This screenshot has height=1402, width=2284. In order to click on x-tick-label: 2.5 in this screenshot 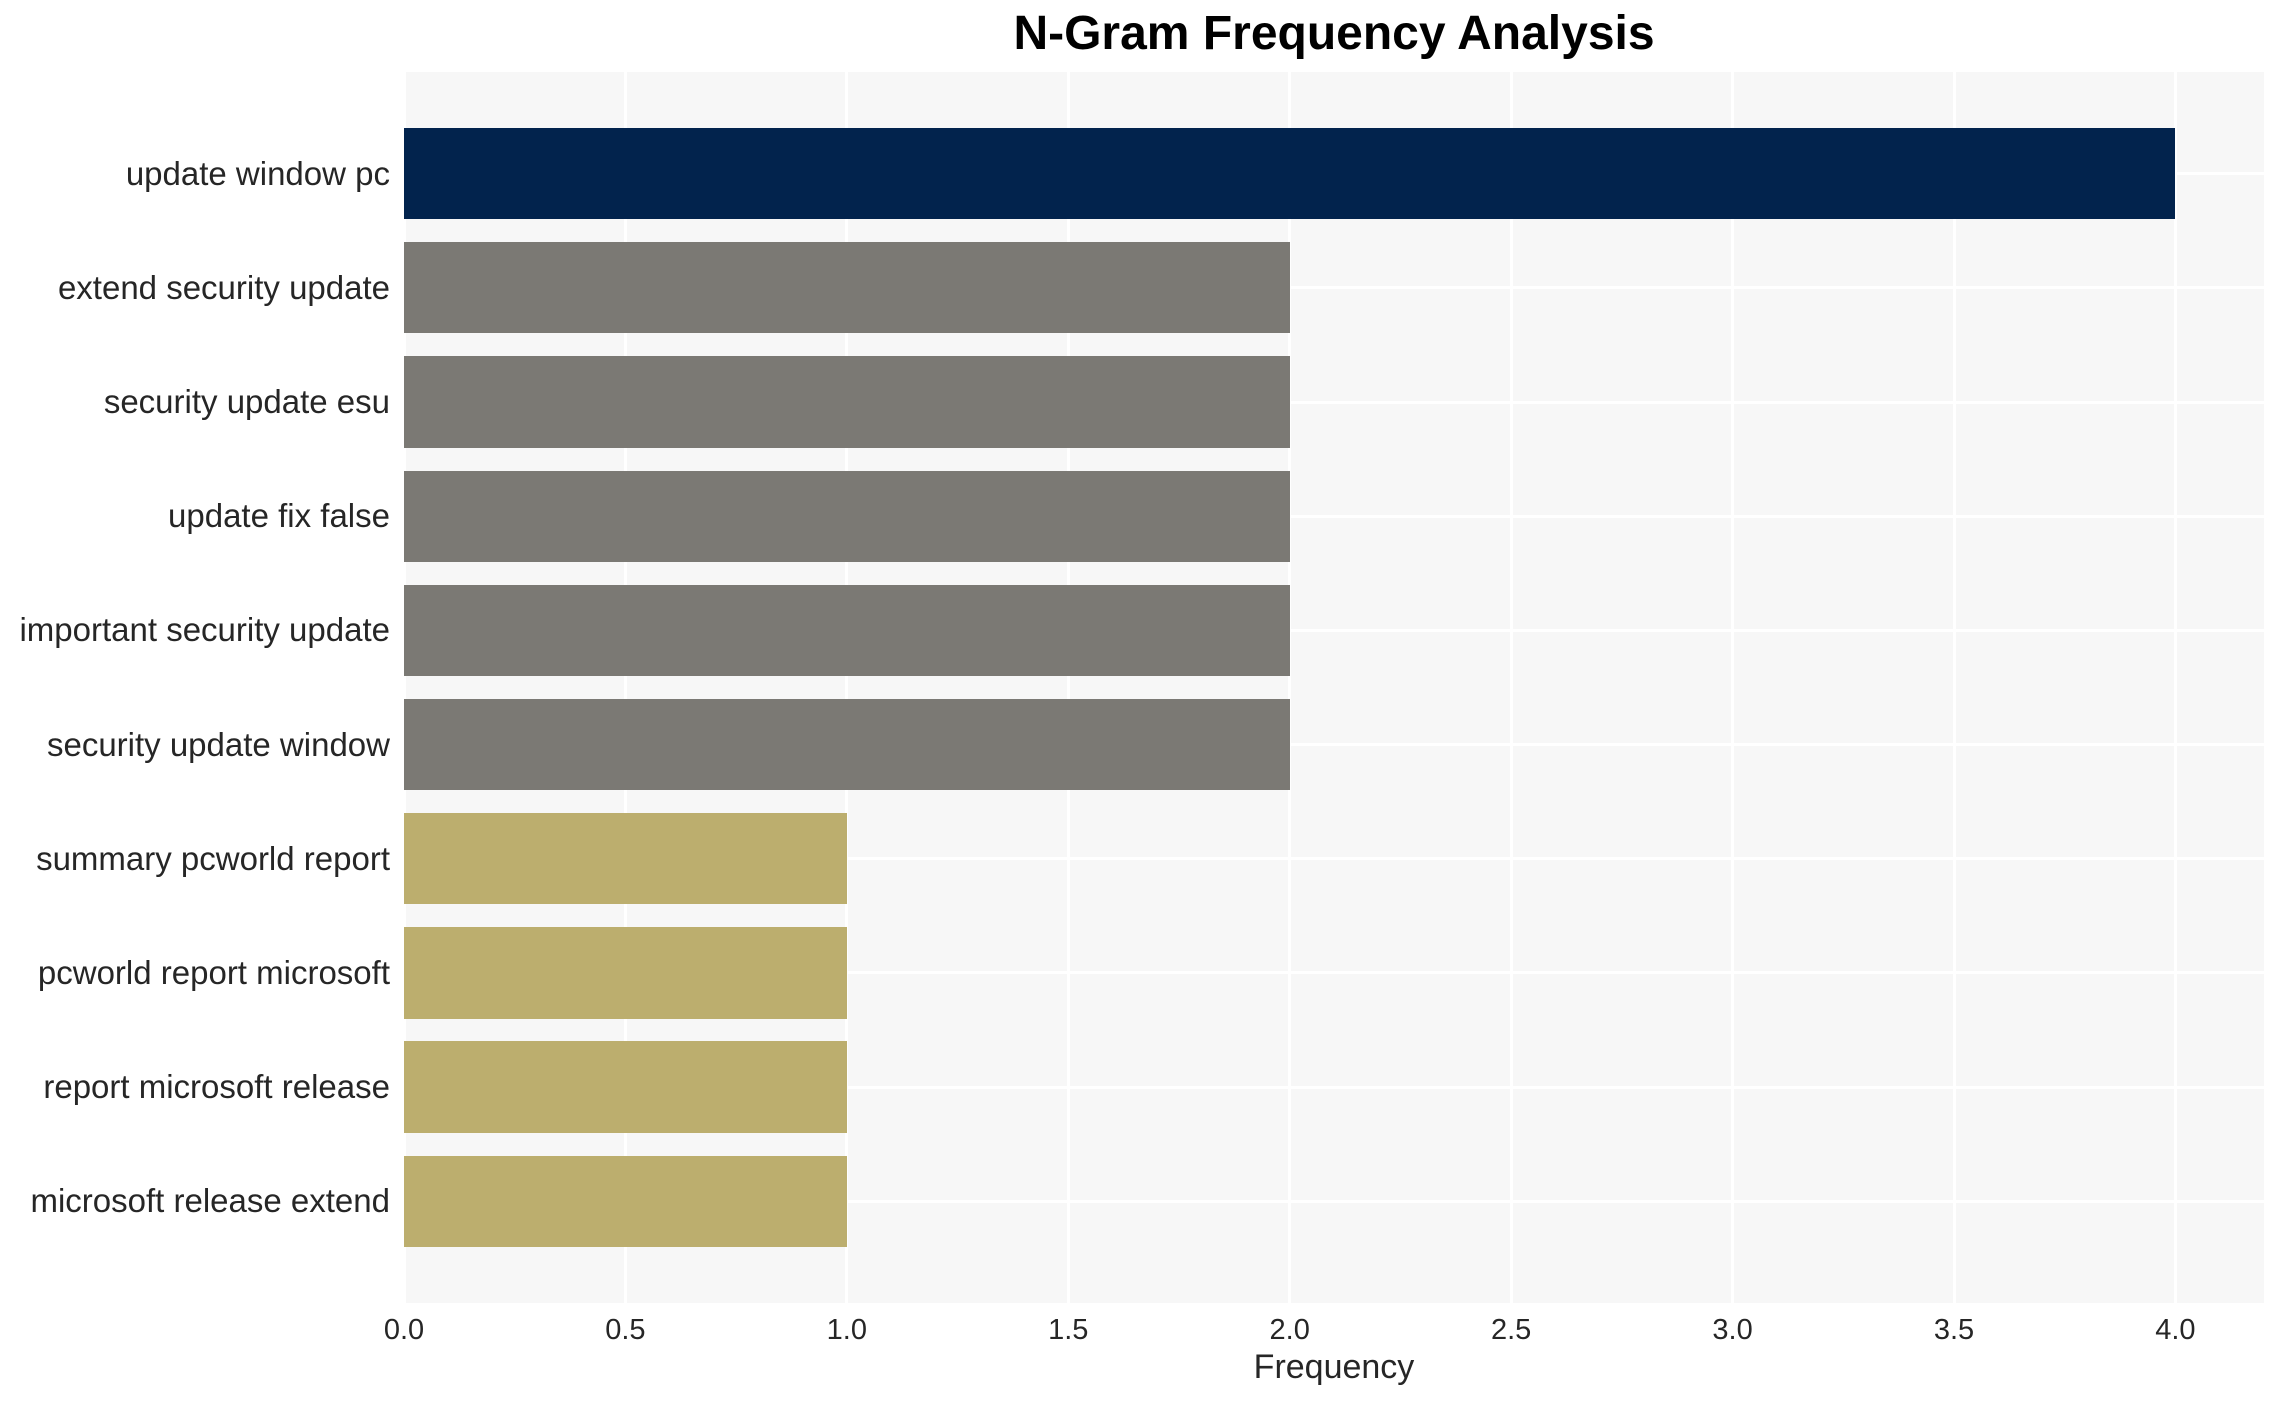, I will do `click(1511, 1330)`.